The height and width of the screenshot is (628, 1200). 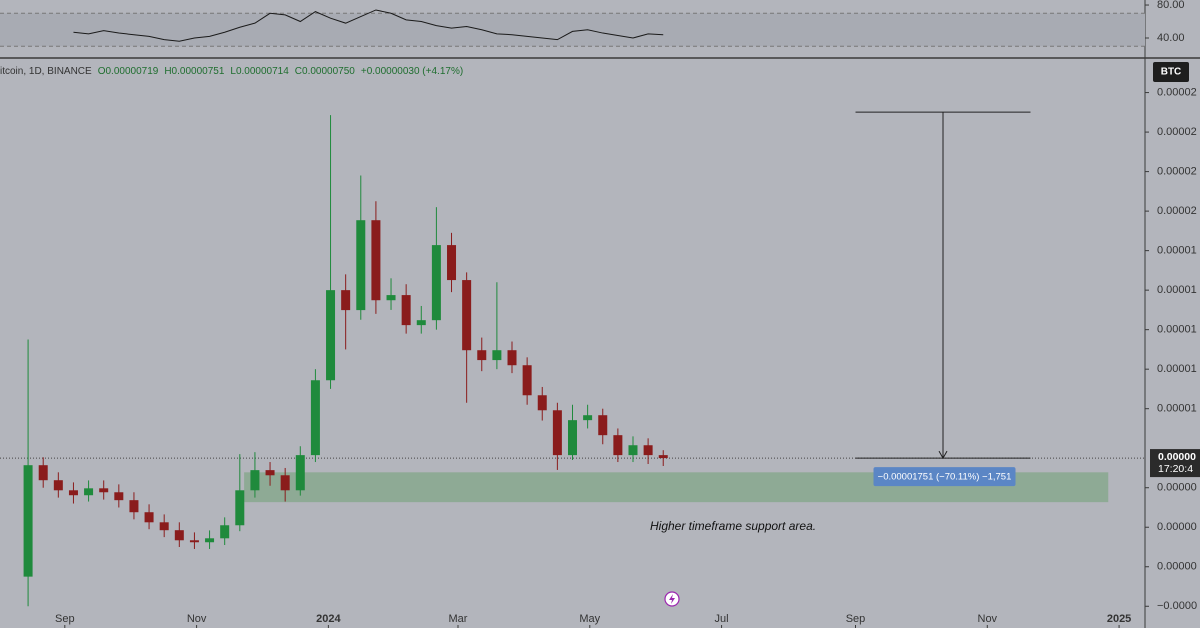 I want to click on x-tick-label: 2025, so click(x=1119, y=619).